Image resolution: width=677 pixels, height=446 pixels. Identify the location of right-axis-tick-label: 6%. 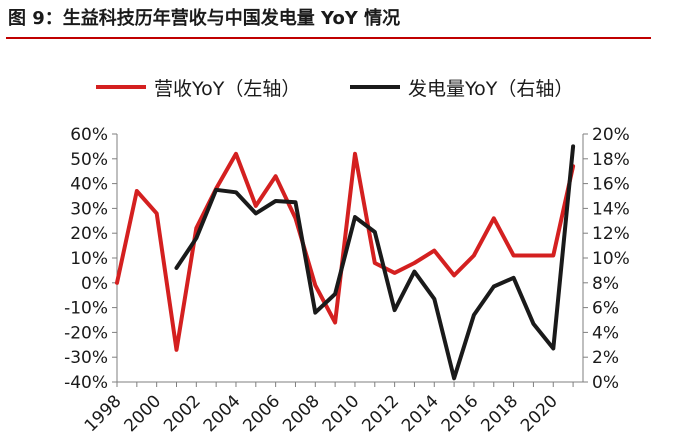
(605, 309).